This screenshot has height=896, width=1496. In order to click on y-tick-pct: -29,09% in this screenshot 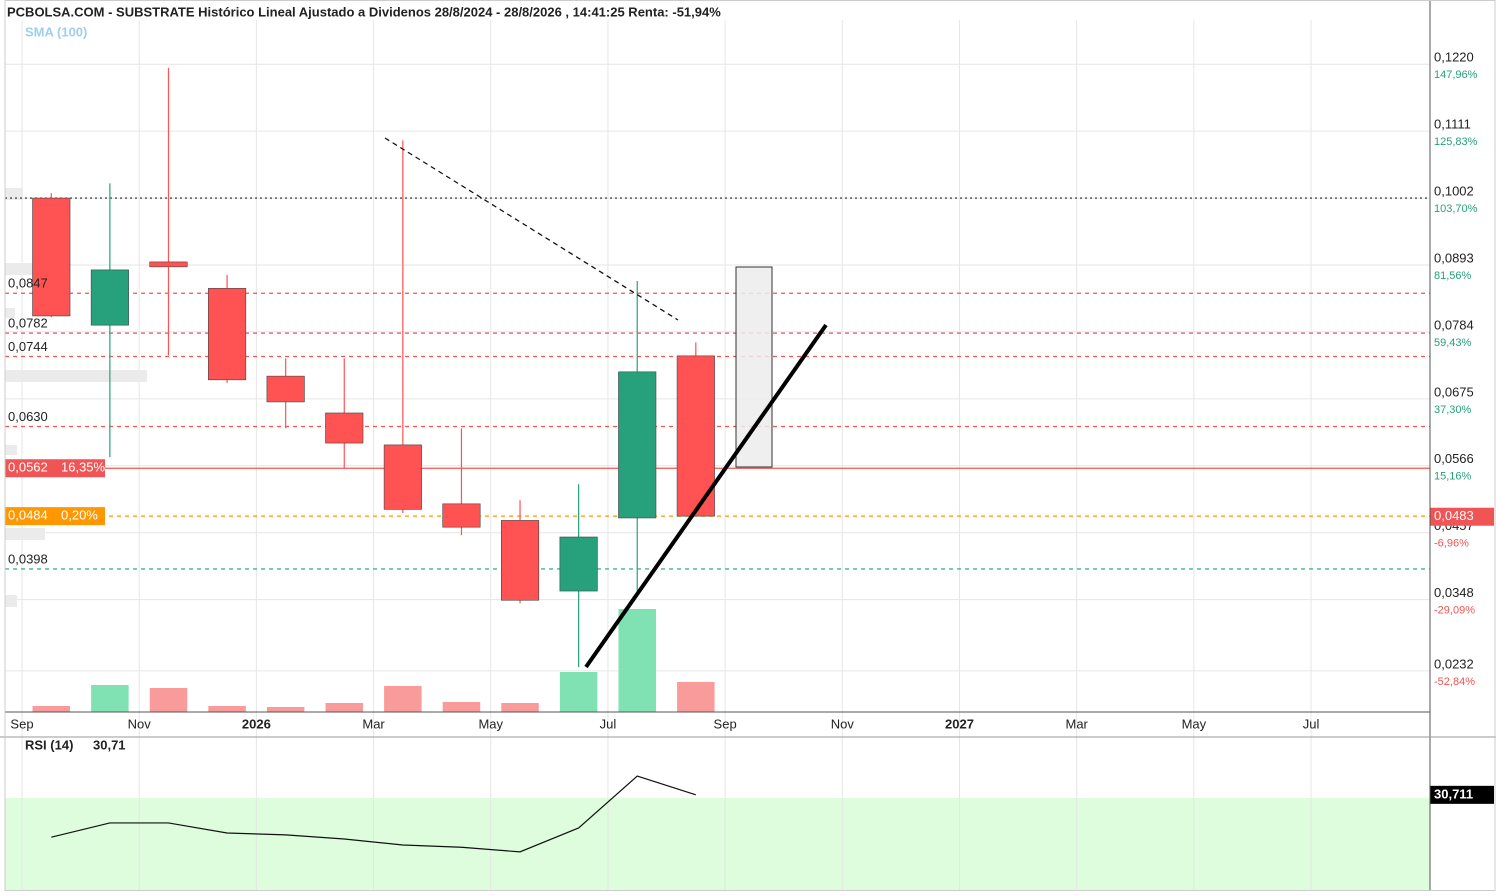, I will do `click(1454, 611)`.